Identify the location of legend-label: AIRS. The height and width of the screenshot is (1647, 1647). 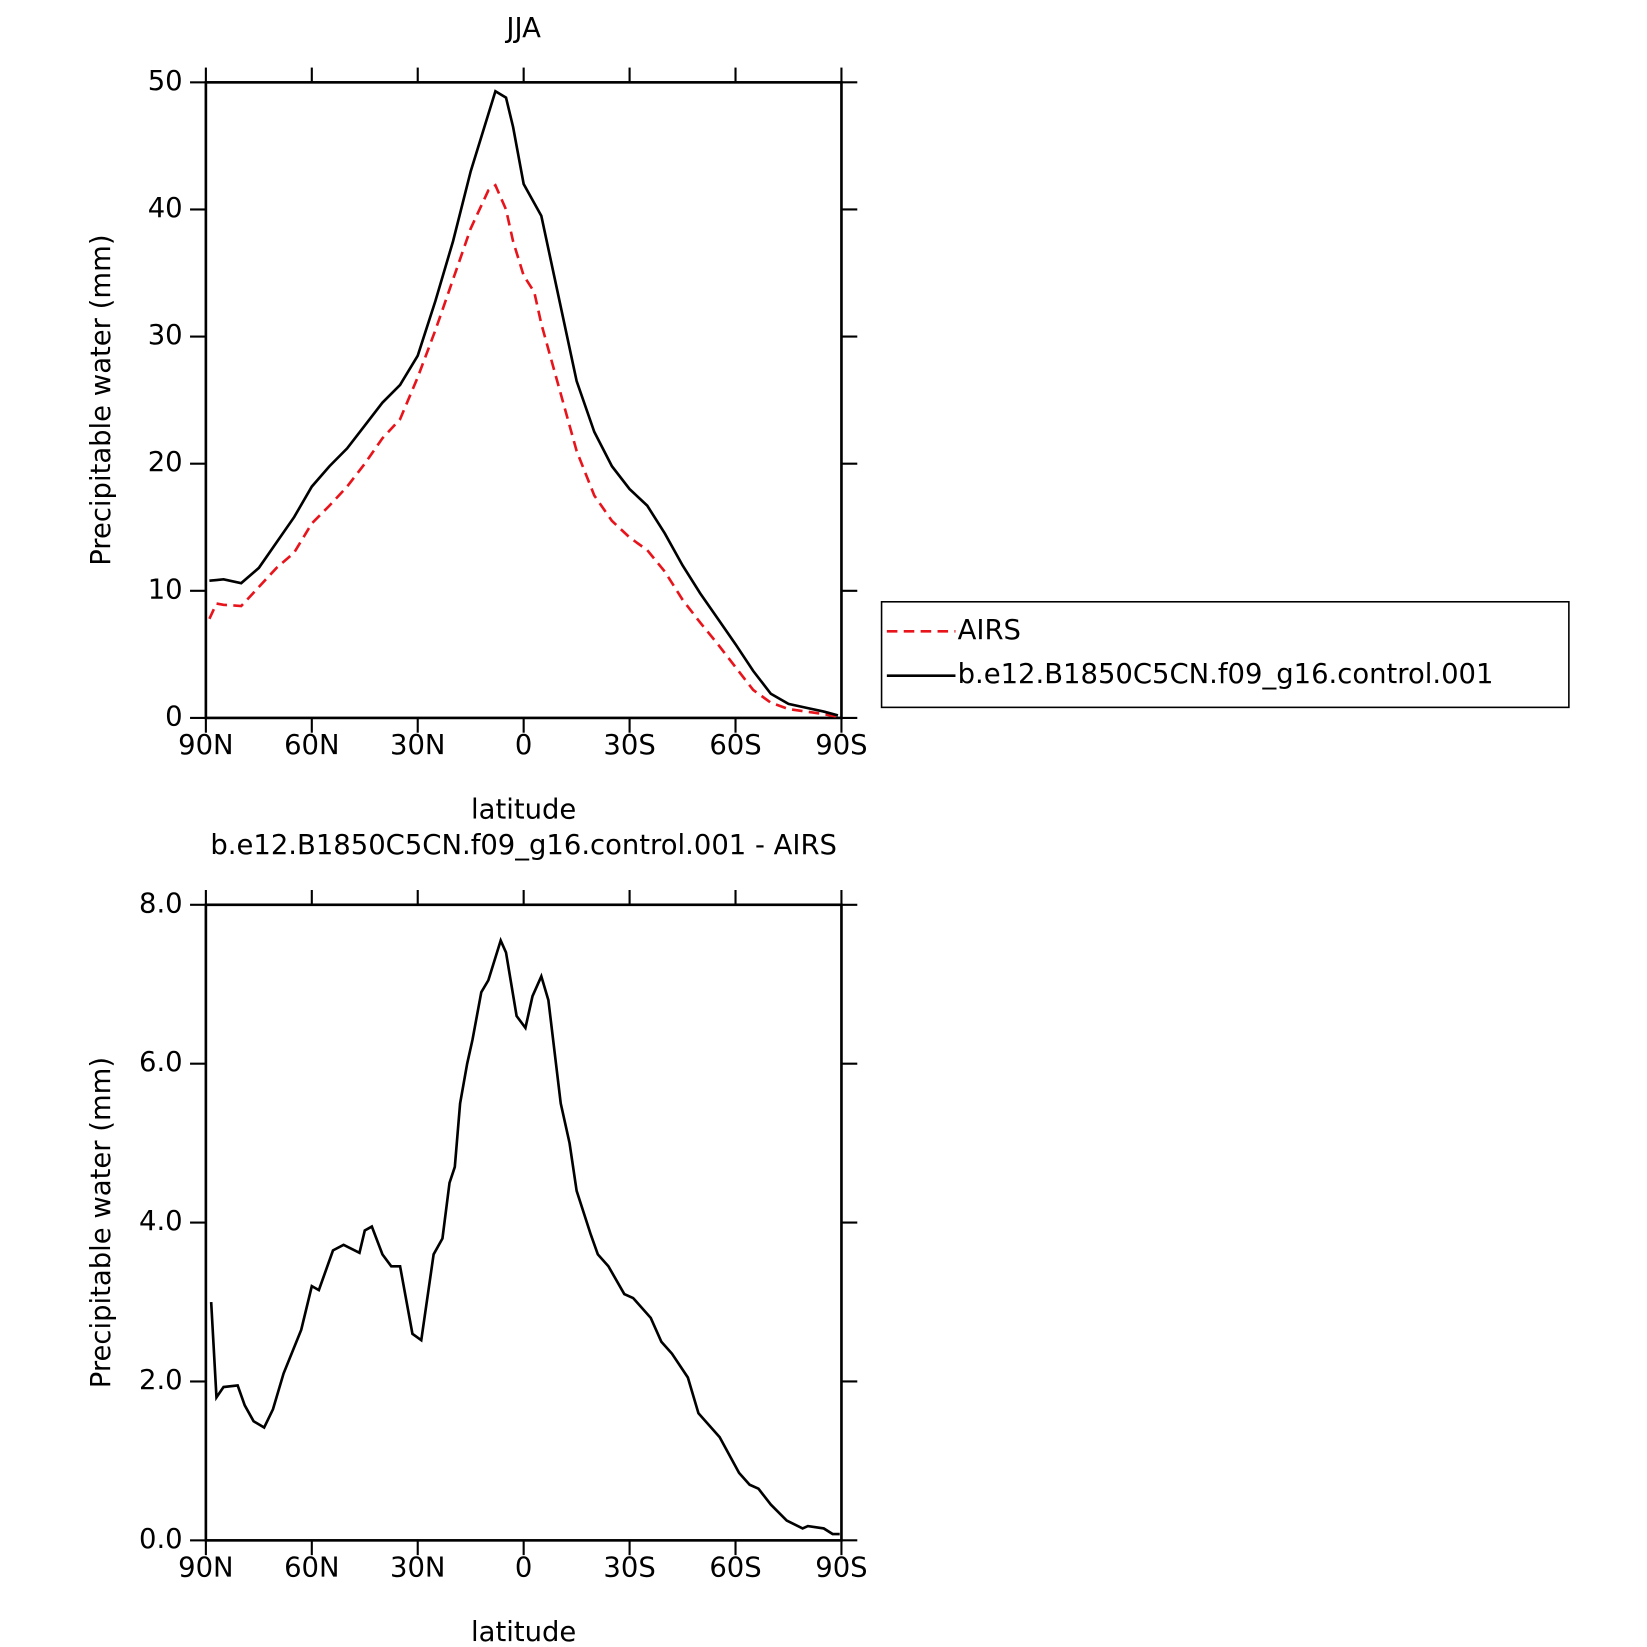
(989, 630).